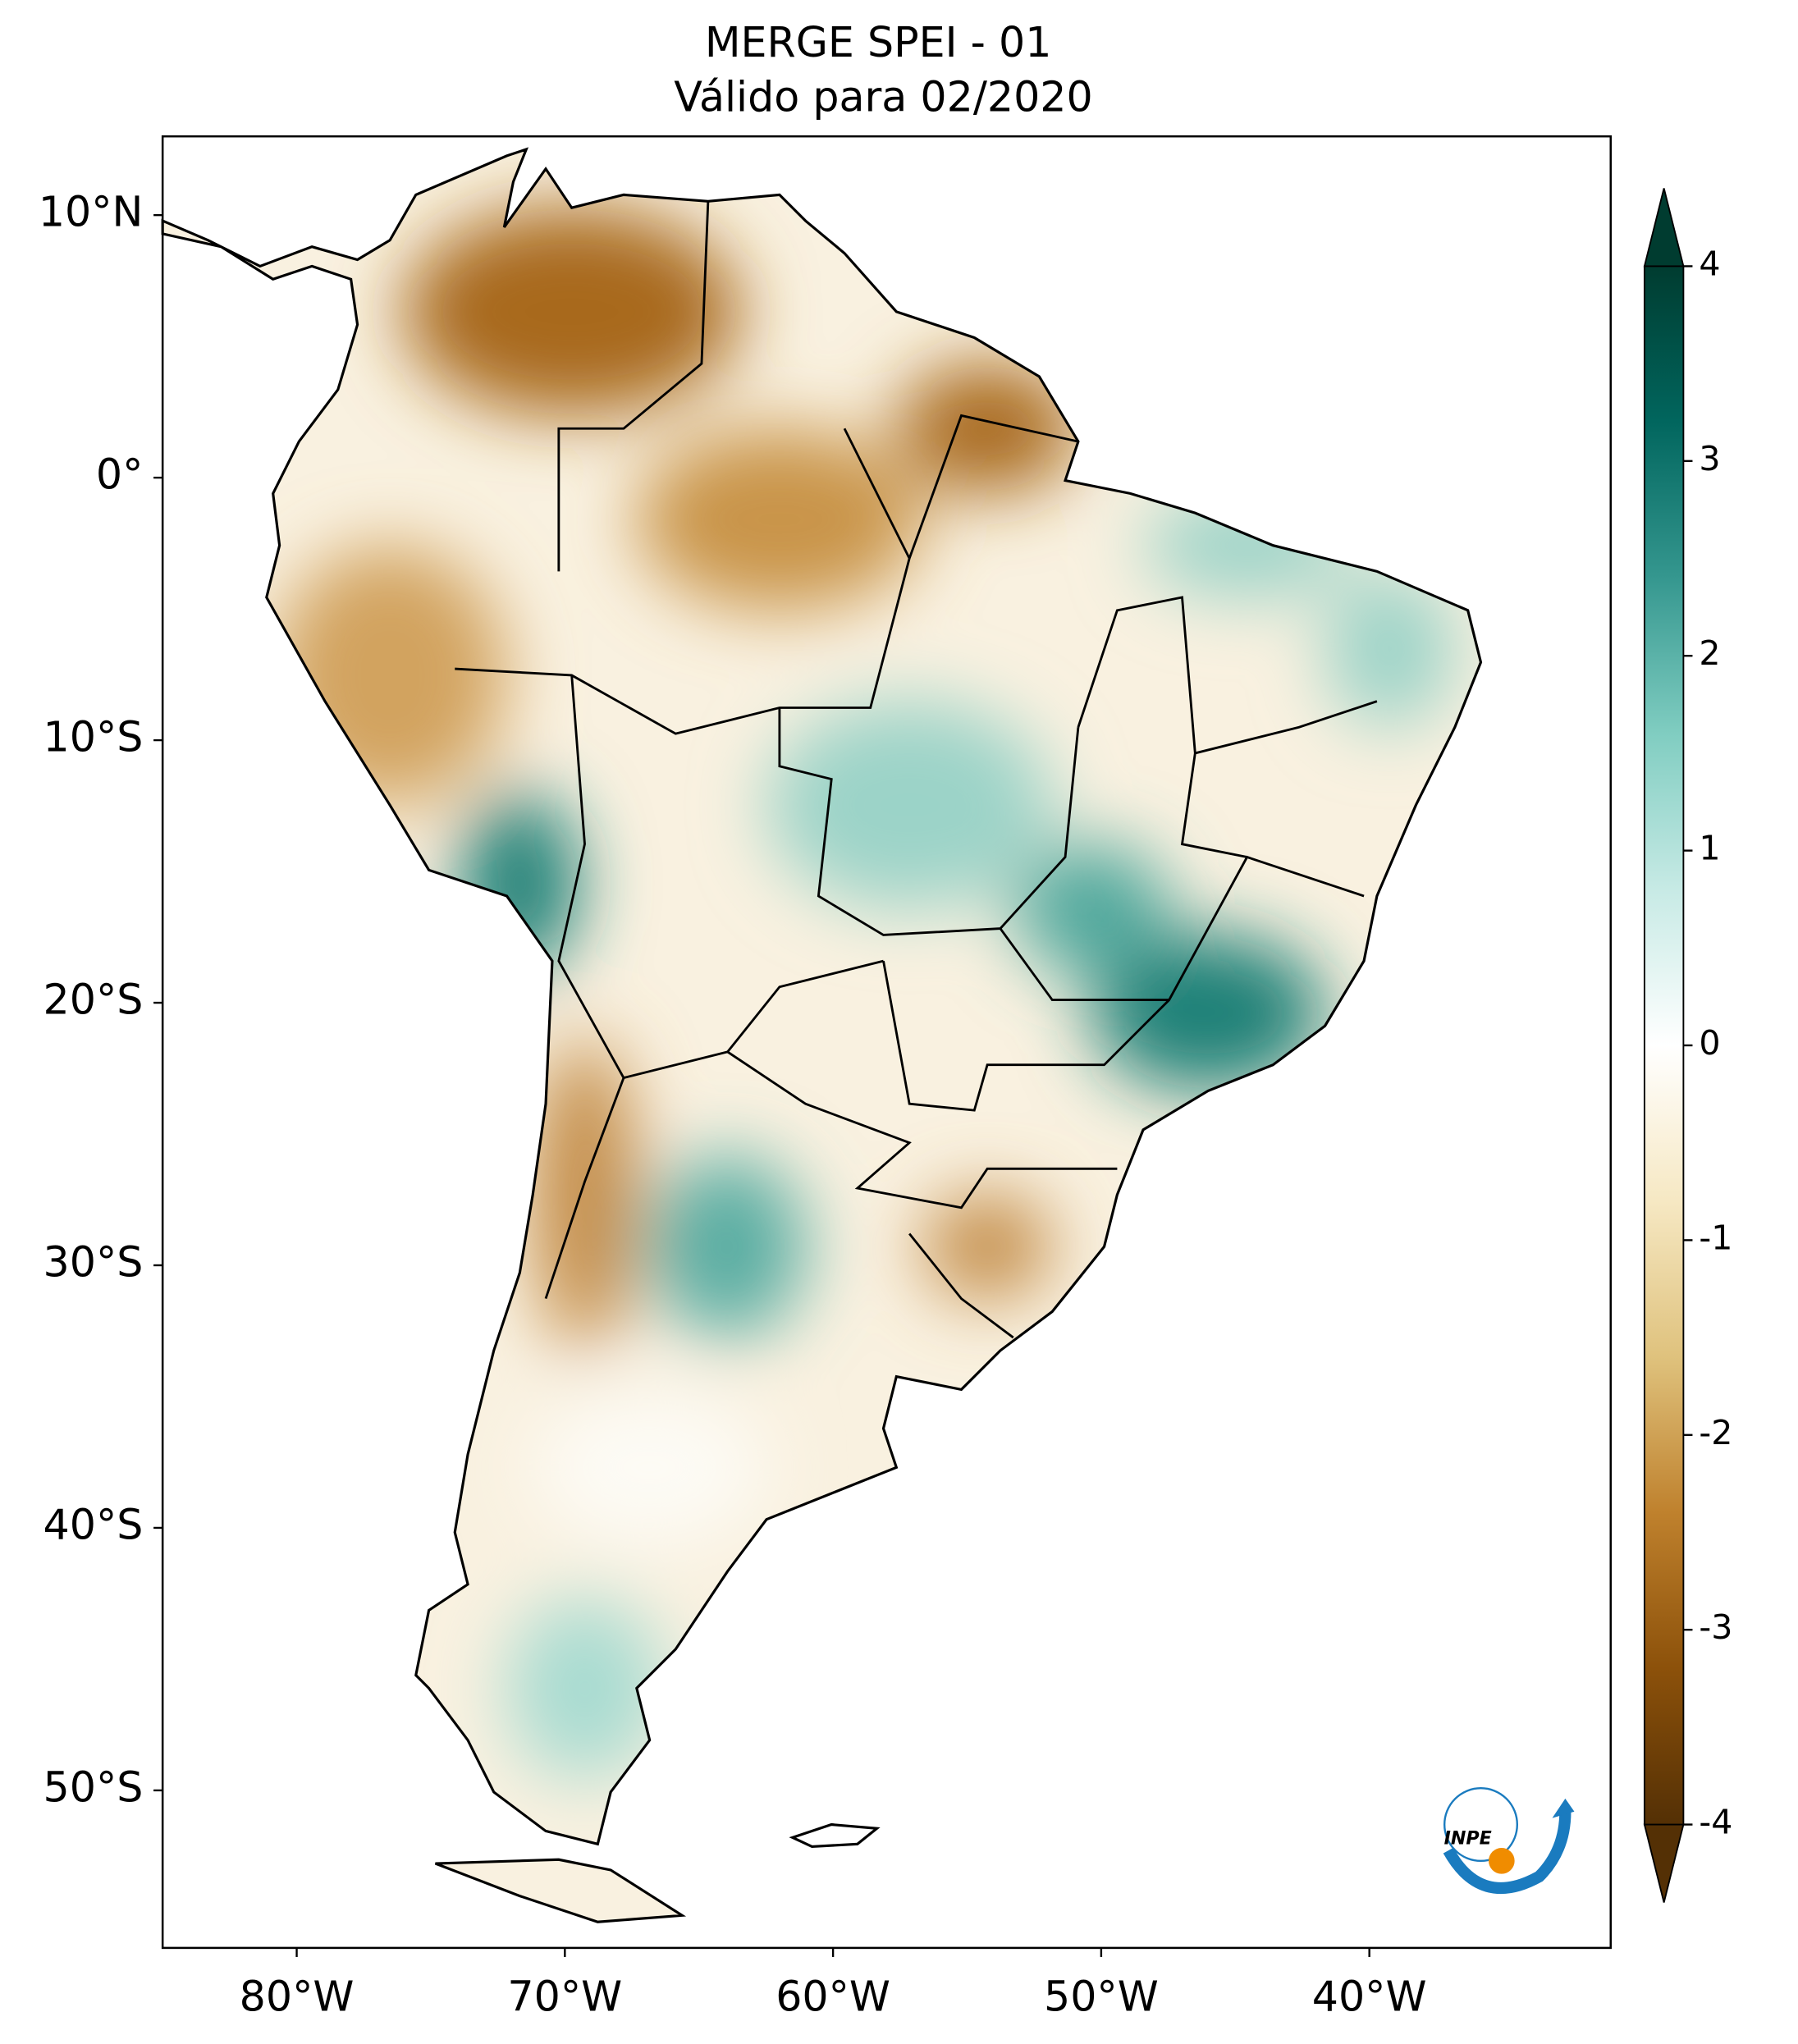 This screenshot has height=2044, width=1798. What do you see at coordinates (91, 212) in the screenshot?
I see `y-tick-label: 10°N` at bounding box center [91, 212].